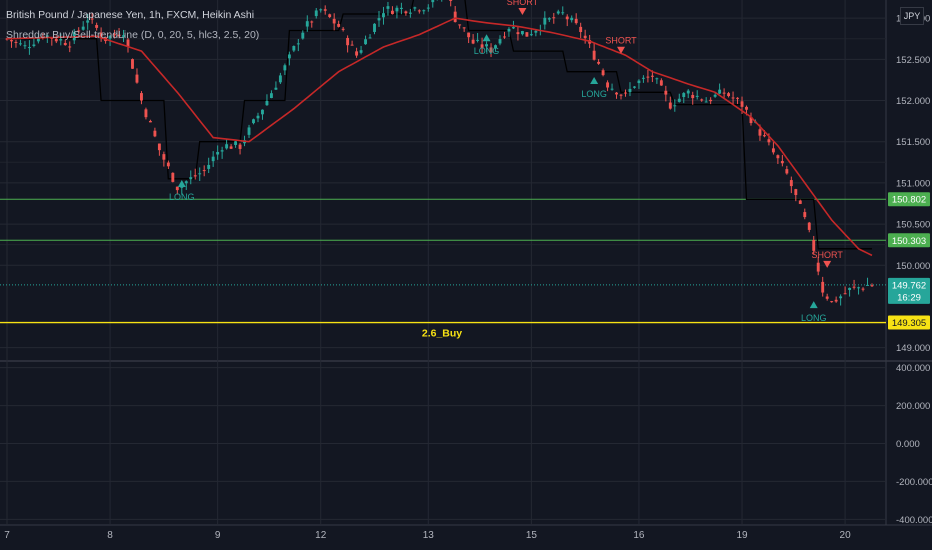 The width and height of the screenshot is (932, 550). Describe the element at coordinates (909, 241) in the screenshot. I see `price-tag-label: 150.303` at that location.